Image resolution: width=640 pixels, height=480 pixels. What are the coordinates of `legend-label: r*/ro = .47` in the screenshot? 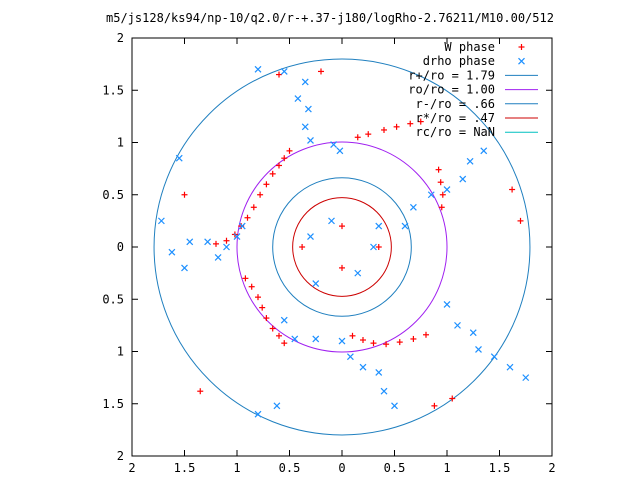 It's located at (455, 118).